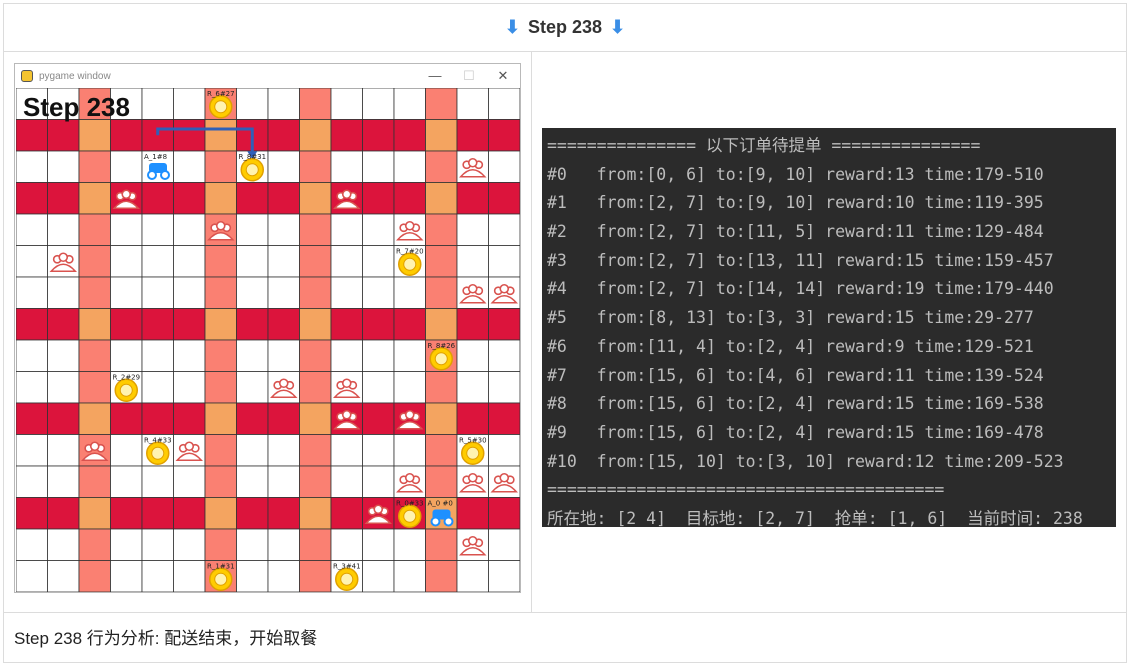 The image size is (1131, 666). Describe the element at coordinates (565, 636) in the screenshot. I see `behavior-analysis: Step 238 行为分析: 配送结束，开始取餐` at that location.